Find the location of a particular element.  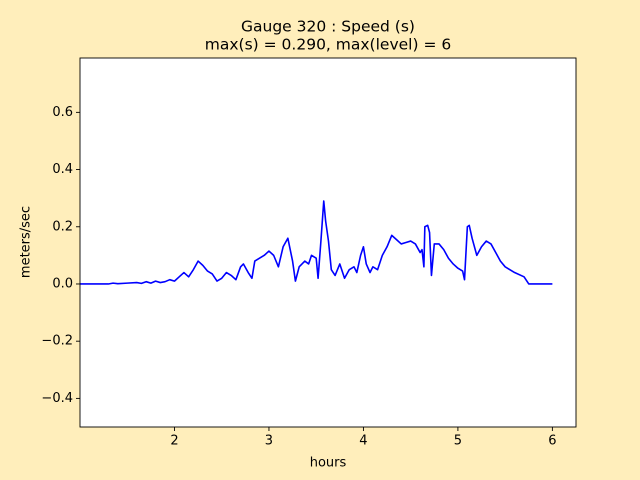

x-tick-label: 4 is located at coordinates (363, 441).